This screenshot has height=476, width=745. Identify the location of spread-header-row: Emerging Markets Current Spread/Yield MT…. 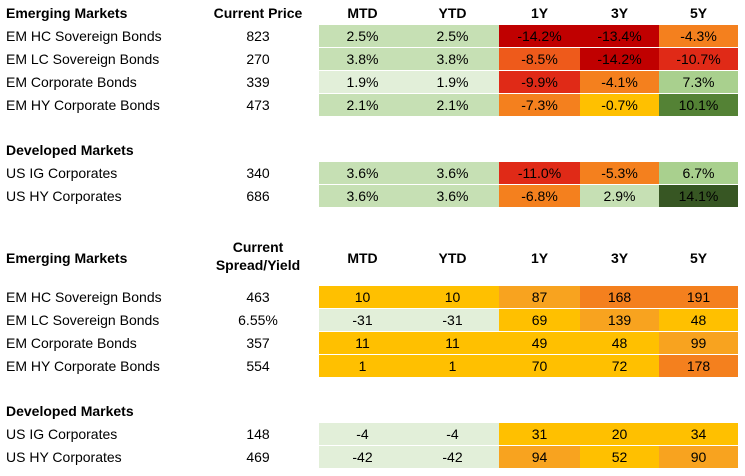
(372, 258).